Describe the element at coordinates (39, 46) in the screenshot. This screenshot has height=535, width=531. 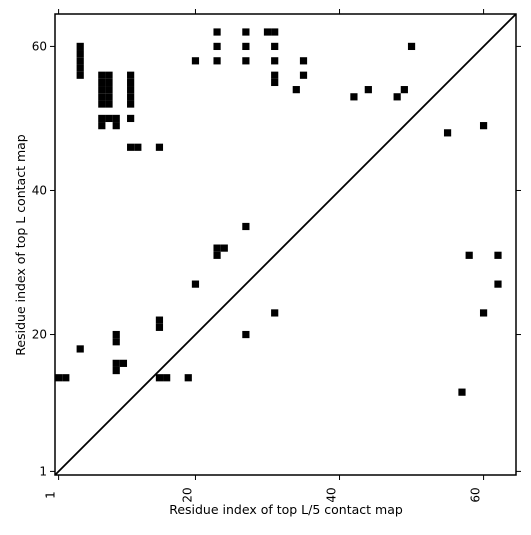
I see `y-tick-label: 60` at that location.